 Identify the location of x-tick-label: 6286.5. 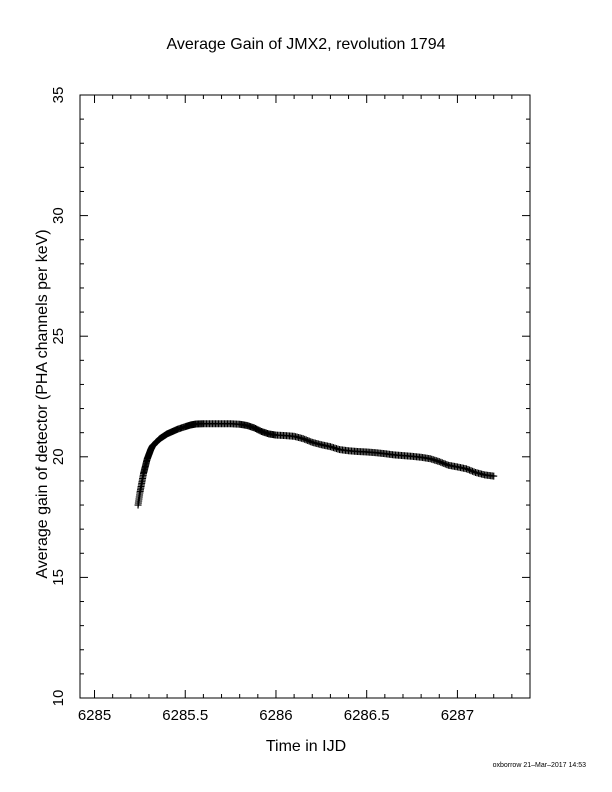
(367, 715).